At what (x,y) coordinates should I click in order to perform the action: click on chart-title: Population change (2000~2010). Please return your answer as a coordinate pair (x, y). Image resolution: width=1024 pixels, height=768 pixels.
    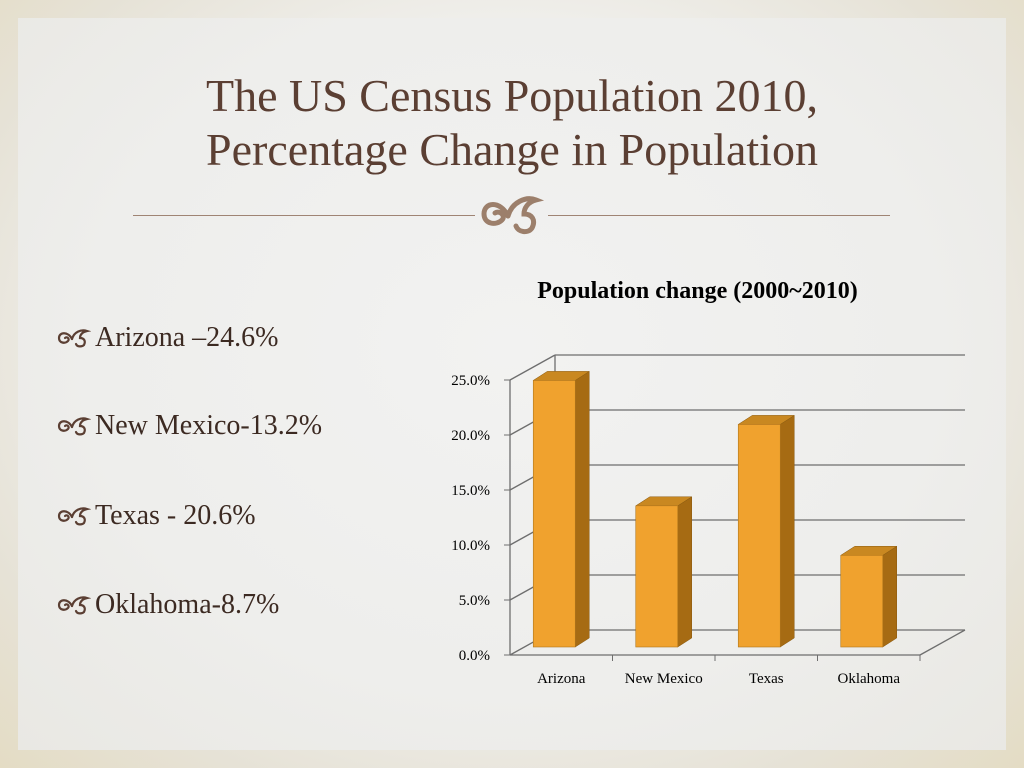
    Looking at the image, I should click on (697, 291).